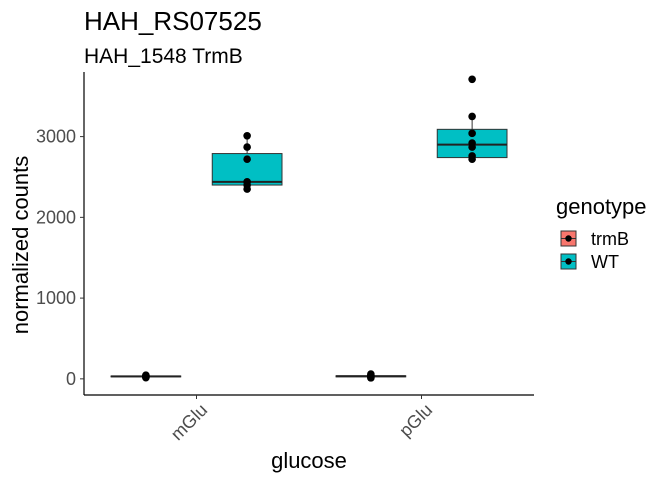  Describe the element at coordinates (56, 298) in the screenshot. I see `y-tick-label: 1000` at that location.